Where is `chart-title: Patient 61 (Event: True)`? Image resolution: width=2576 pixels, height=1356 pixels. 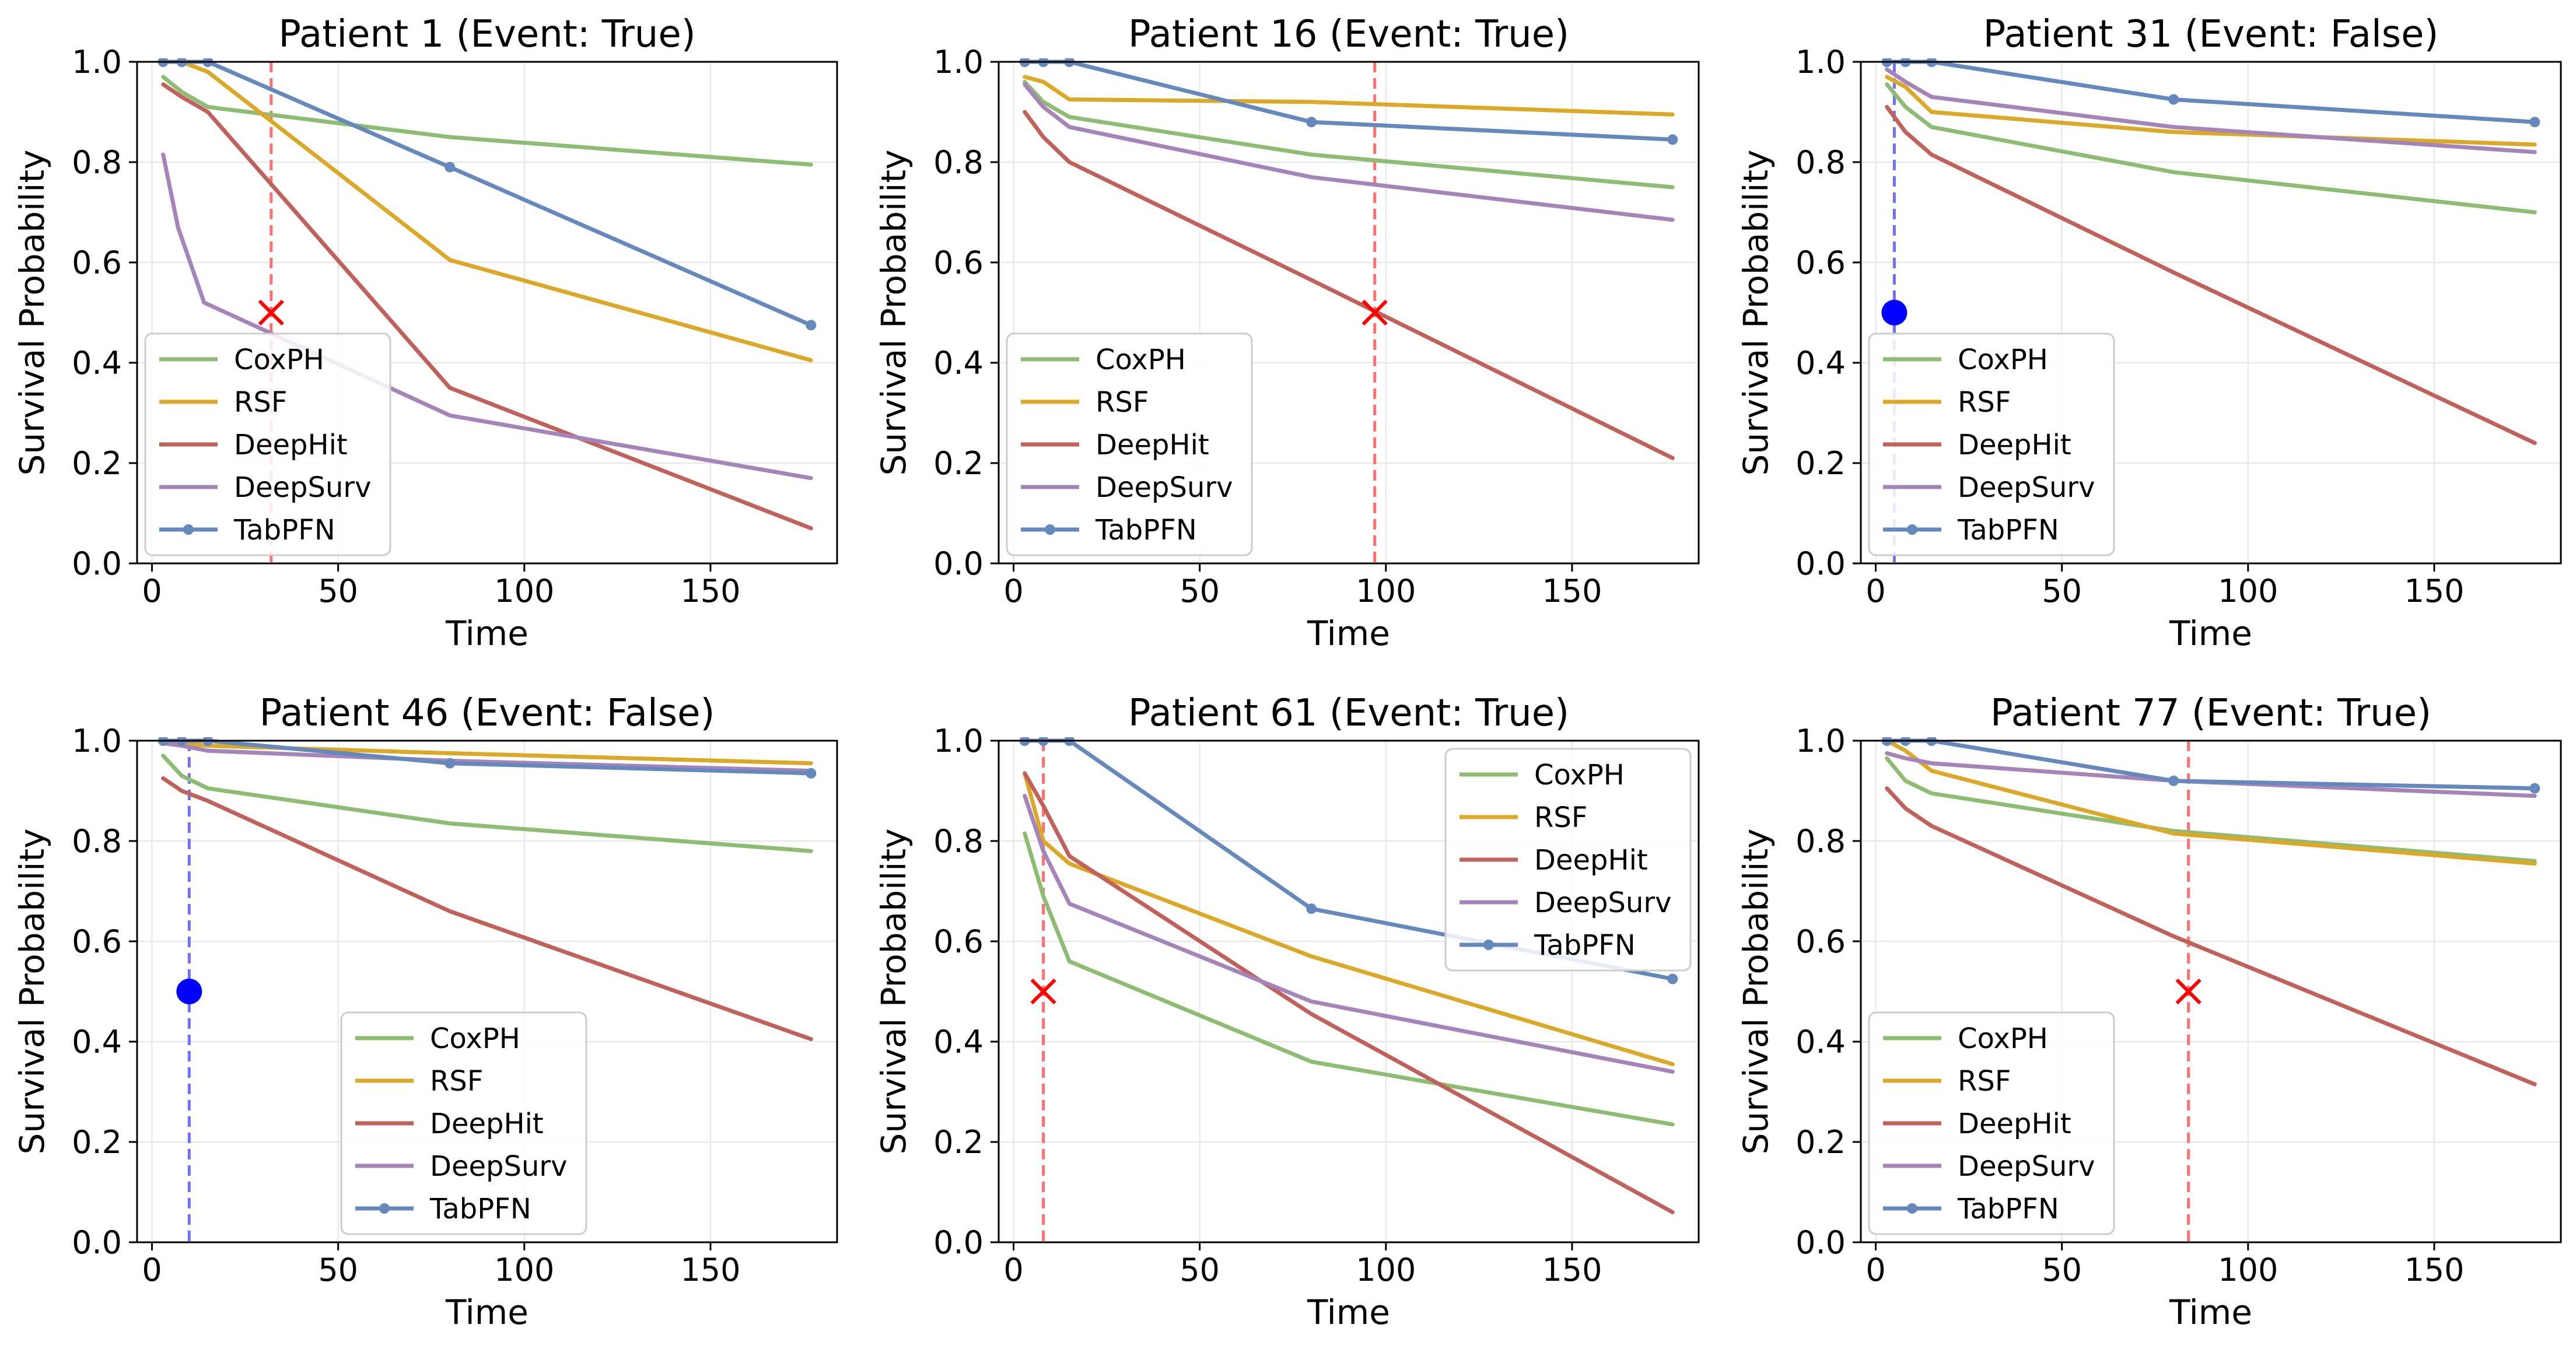 chart-title: Patient 61 (Event: True) is located at coordinates (1349, 713).